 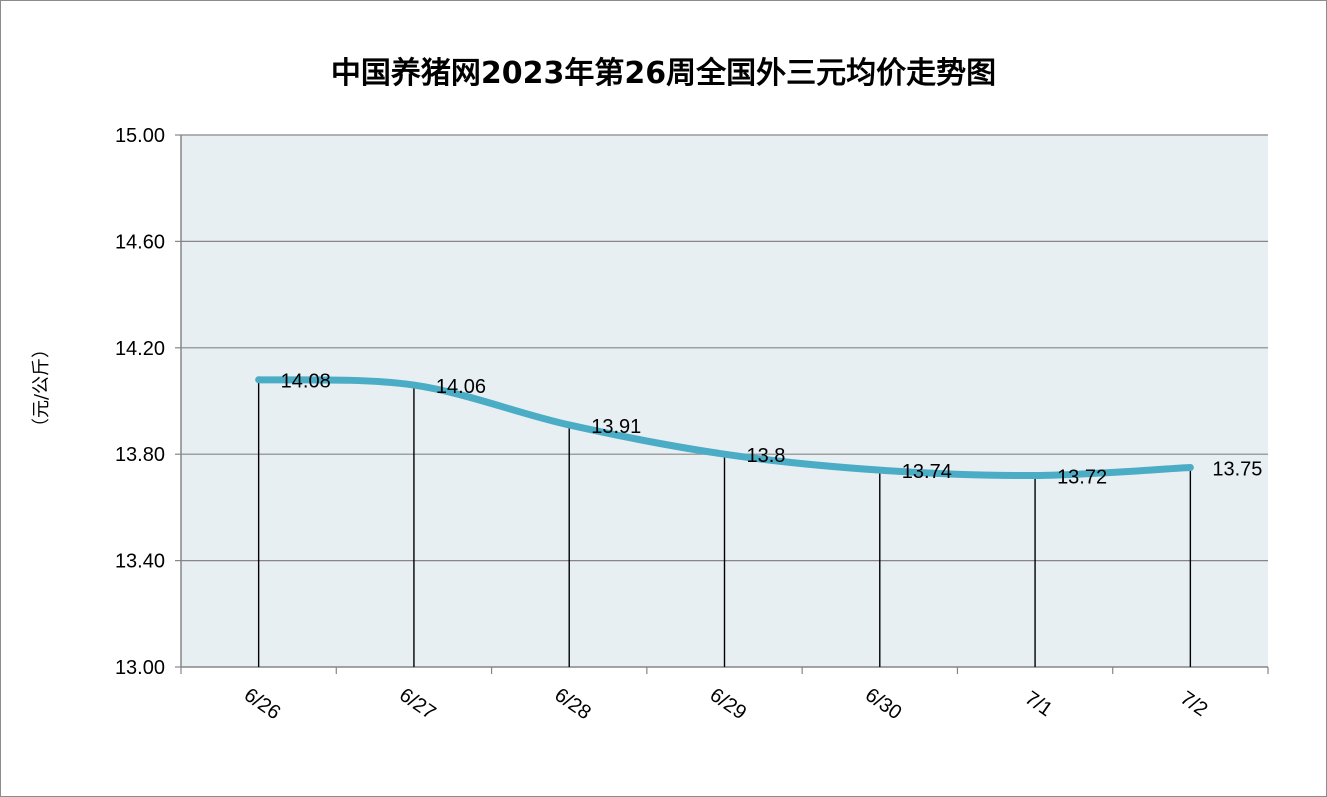 I want to click on data-labels: 14.08 14.06 13.91 13.8 13.74 13.72 13.75, so click(x=772, y=430).